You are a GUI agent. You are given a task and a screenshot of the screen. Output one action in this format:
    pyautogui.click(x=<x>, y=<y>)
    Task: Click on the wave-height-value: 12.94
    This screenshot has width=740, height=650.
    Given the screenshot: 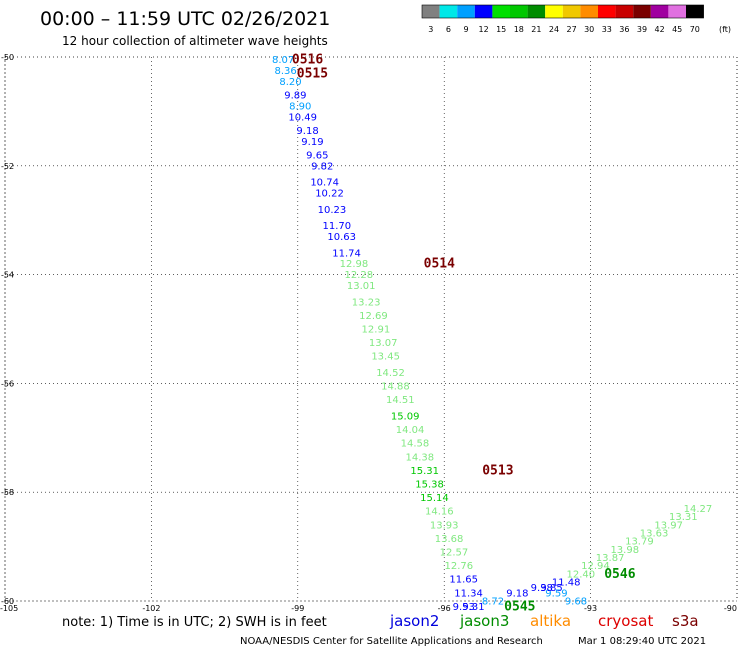 What is the action you would take?
    pyautogui.click(x=595, y=566)
    